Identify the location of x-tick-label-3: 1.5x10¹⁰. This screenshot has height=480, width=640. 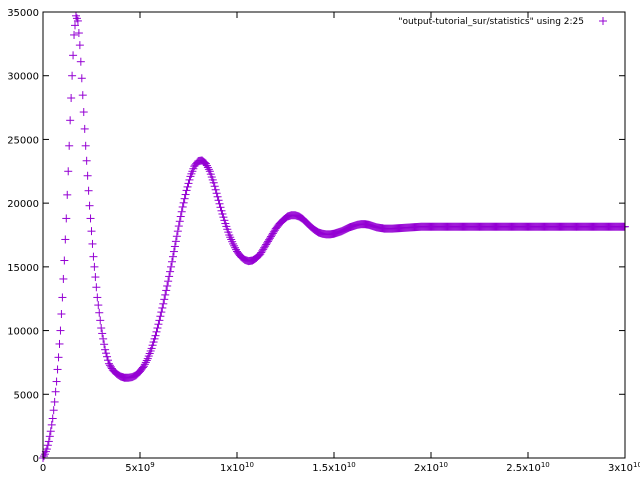
(333, 467).